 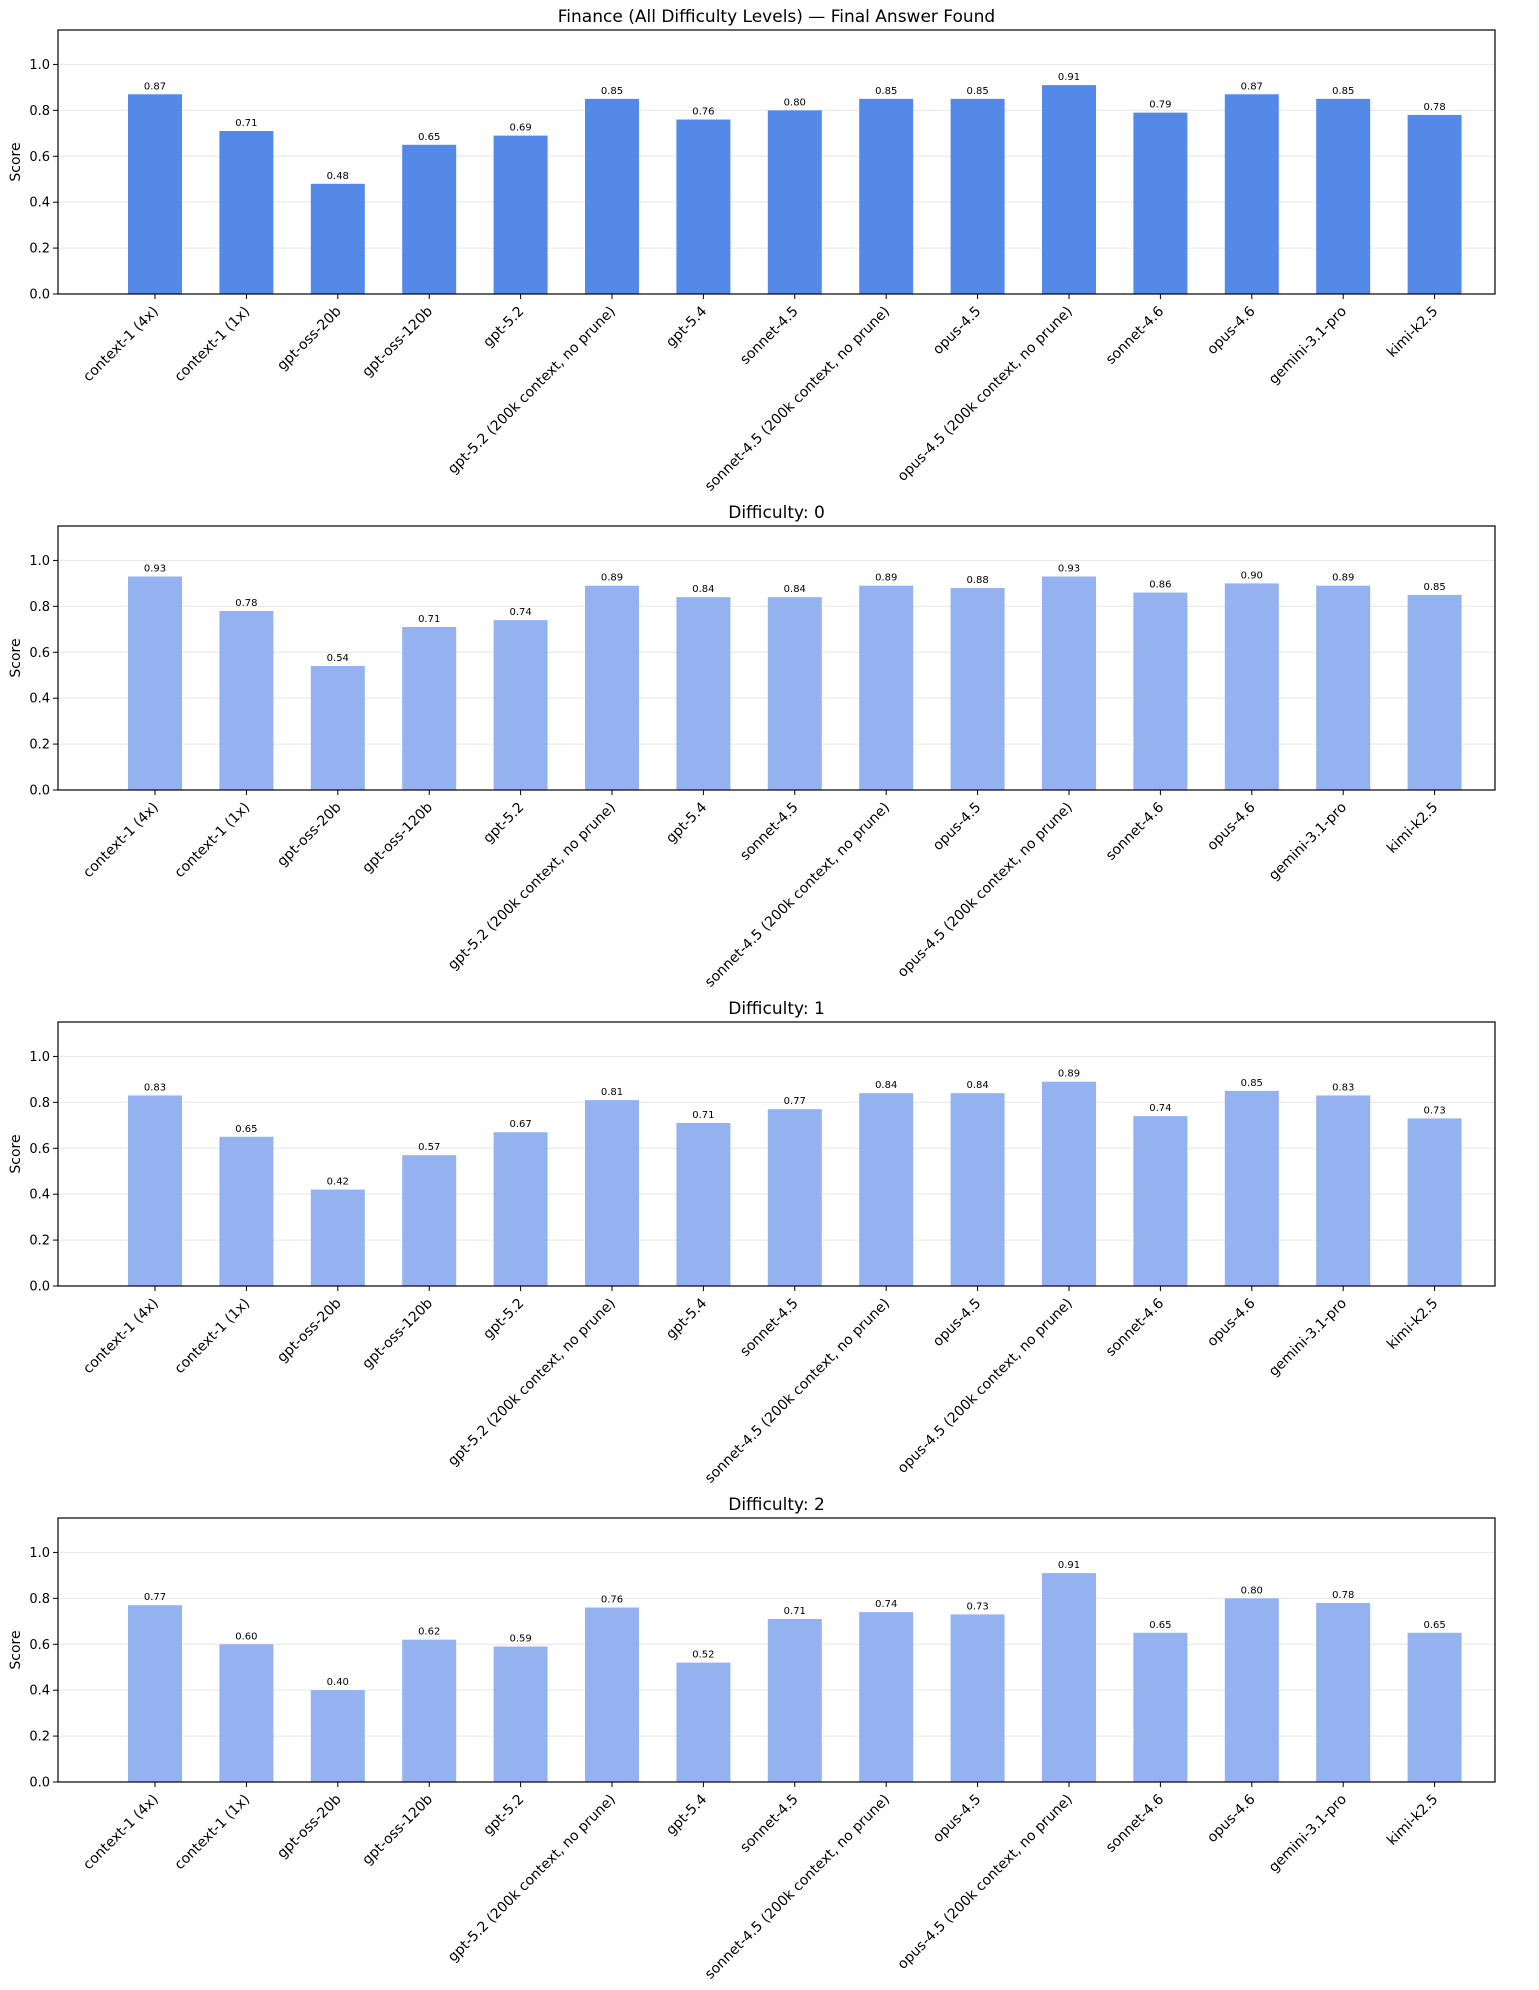 What do you see at coordinates (1252, 575) in the screenshot?
I see `data-label: 0.90` at bounding box center [1252, 575].